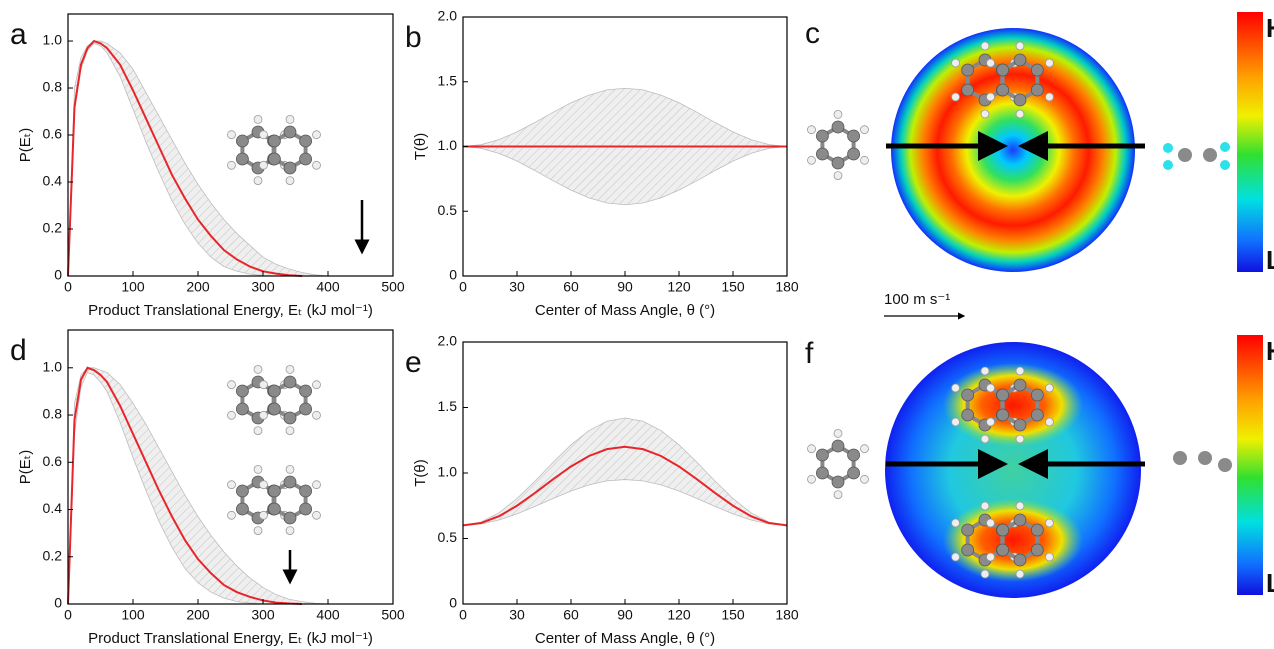 Image resolution: width=1274 pixels, height=649 pixels. Describe the element at coordinates (53, 414) in the screenshot. I see `y-tick-label: 0.8` at that location.